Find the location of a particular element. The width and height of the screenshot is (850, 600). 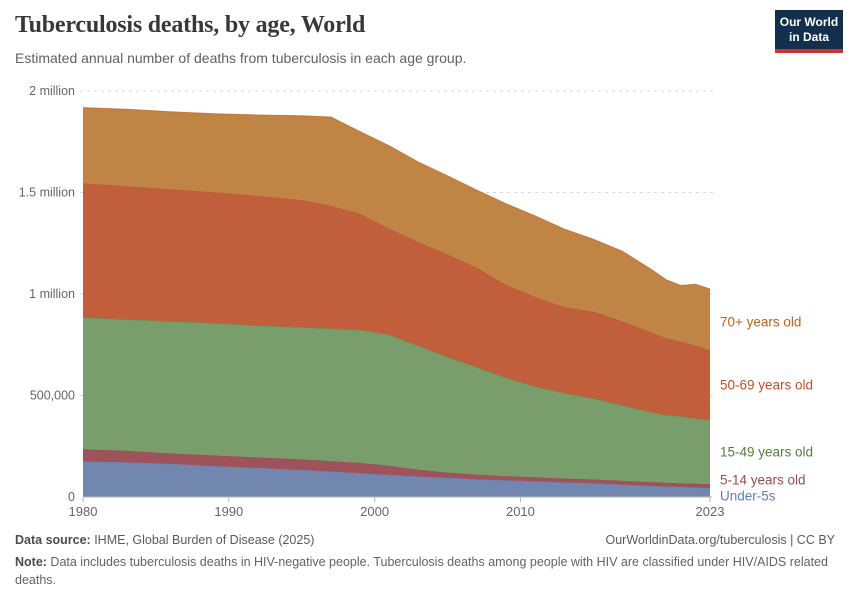

edge-5-14-years-old is located at coordinates (396, 466).